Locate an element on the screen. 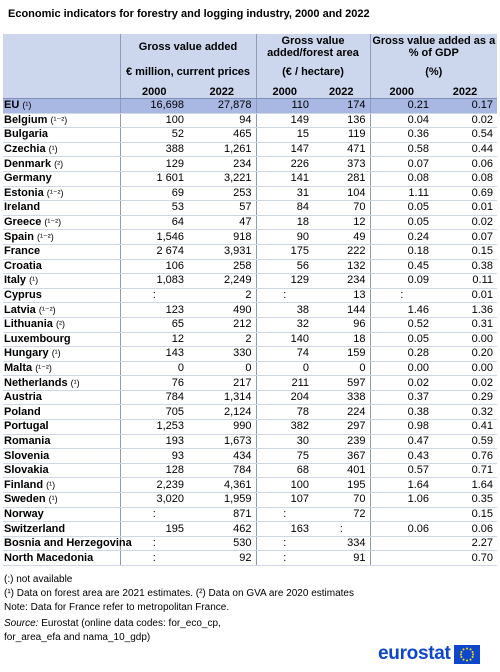 This screenshot has height=672, width=500. country-label: Ireland is located at coordinates (22, 207).